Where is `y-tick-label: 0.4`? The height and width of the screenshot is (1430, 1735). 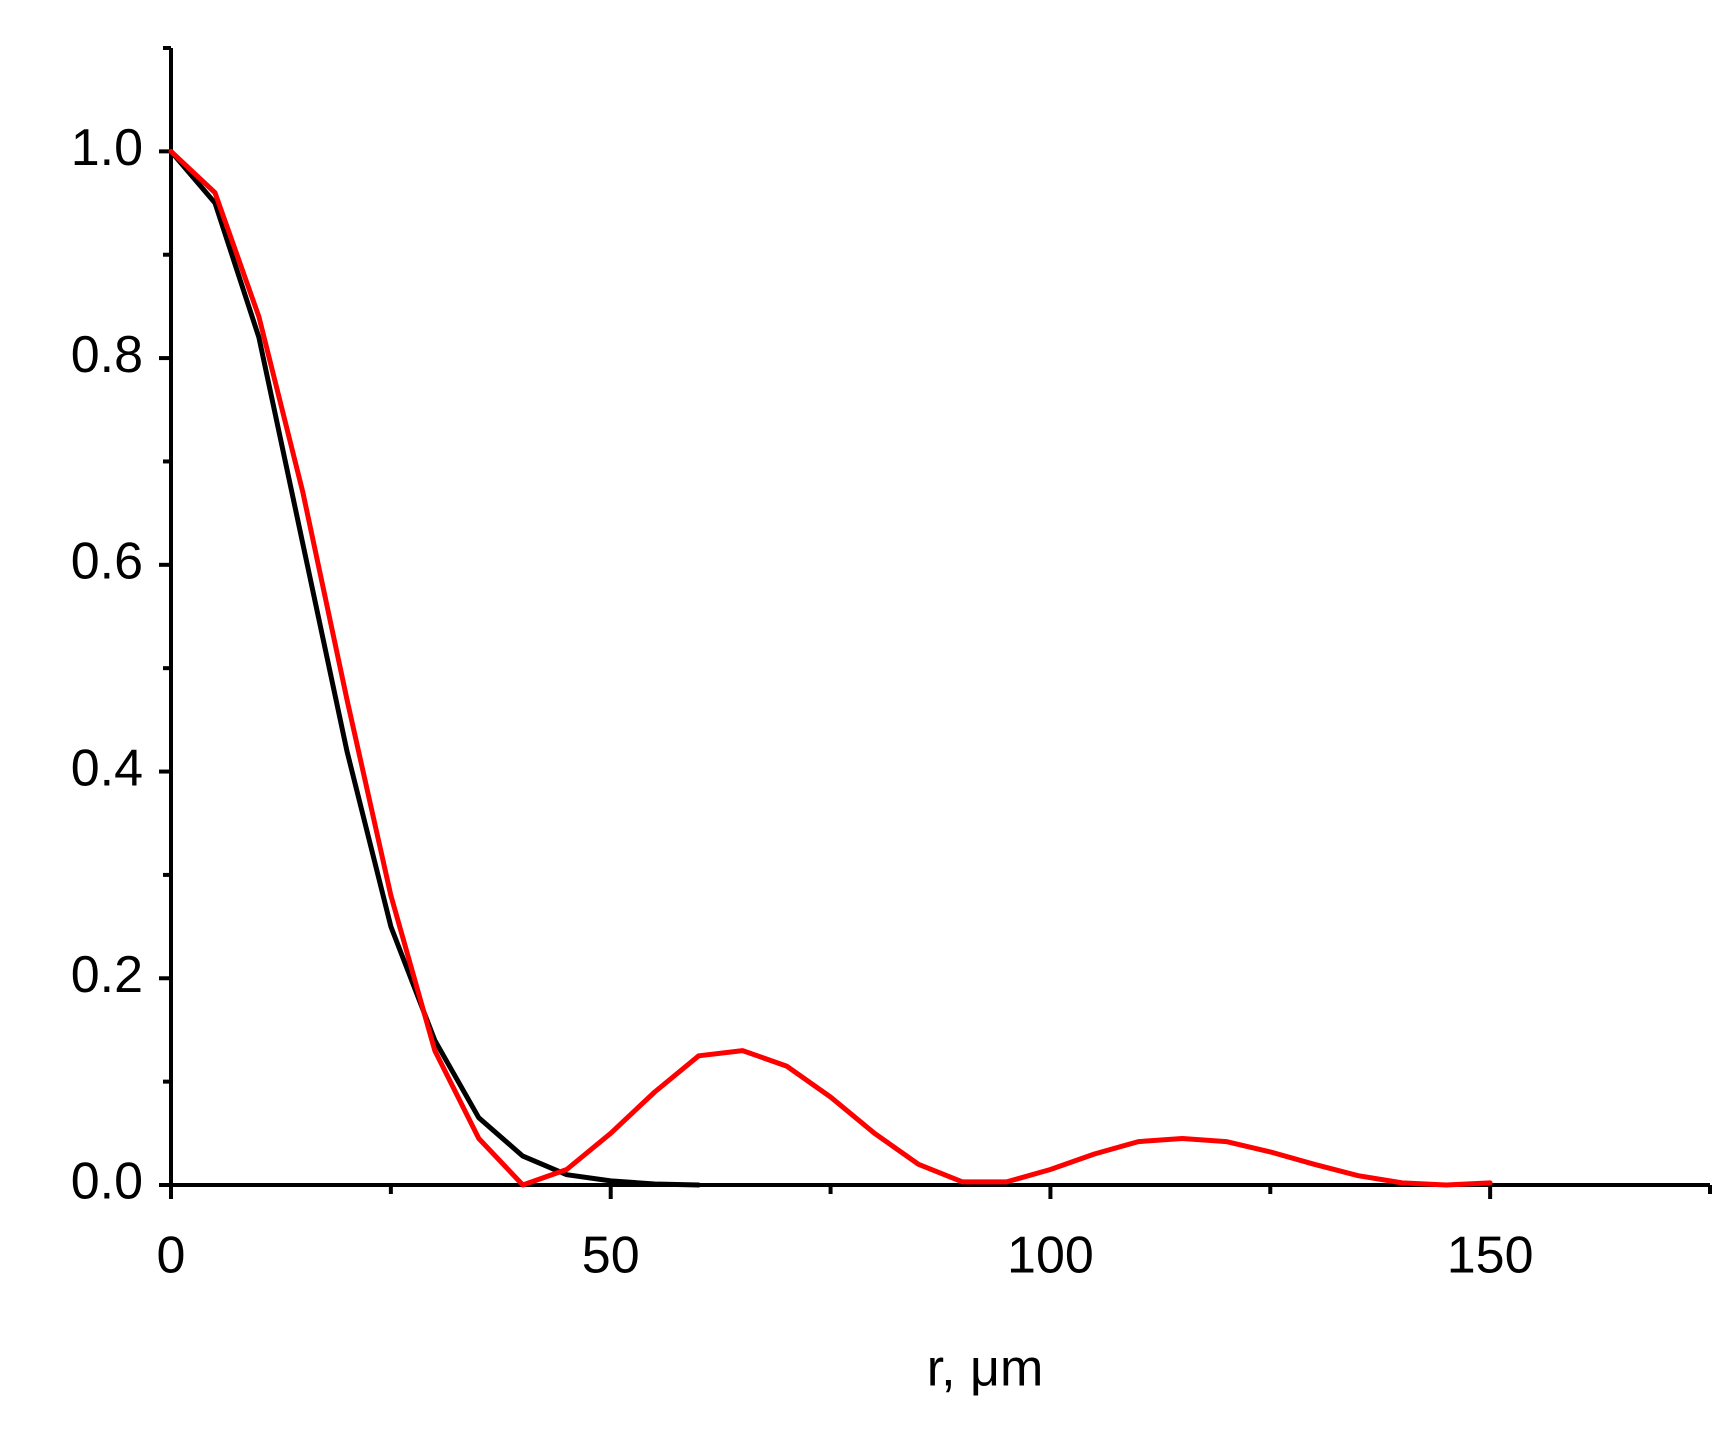 y-tick-label: 0.4 is located at coordinates (107, 768).